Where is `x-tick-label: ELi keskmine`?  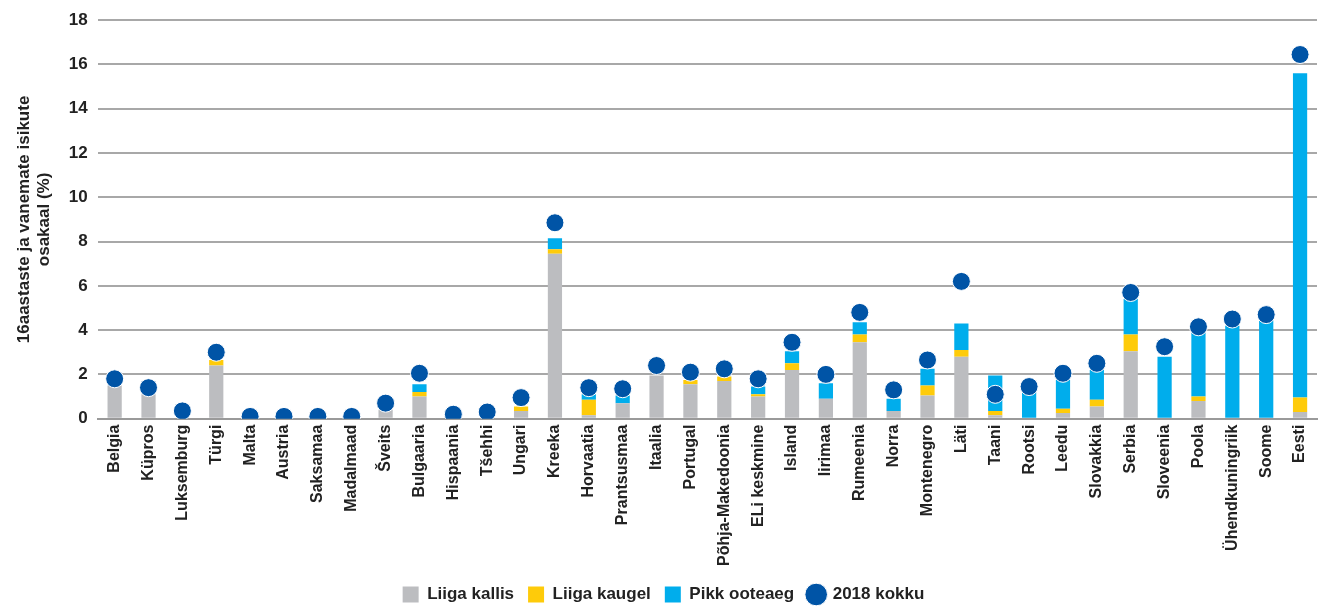
x-tick-label: ELi keskmine is located at coordinates (757, 475).